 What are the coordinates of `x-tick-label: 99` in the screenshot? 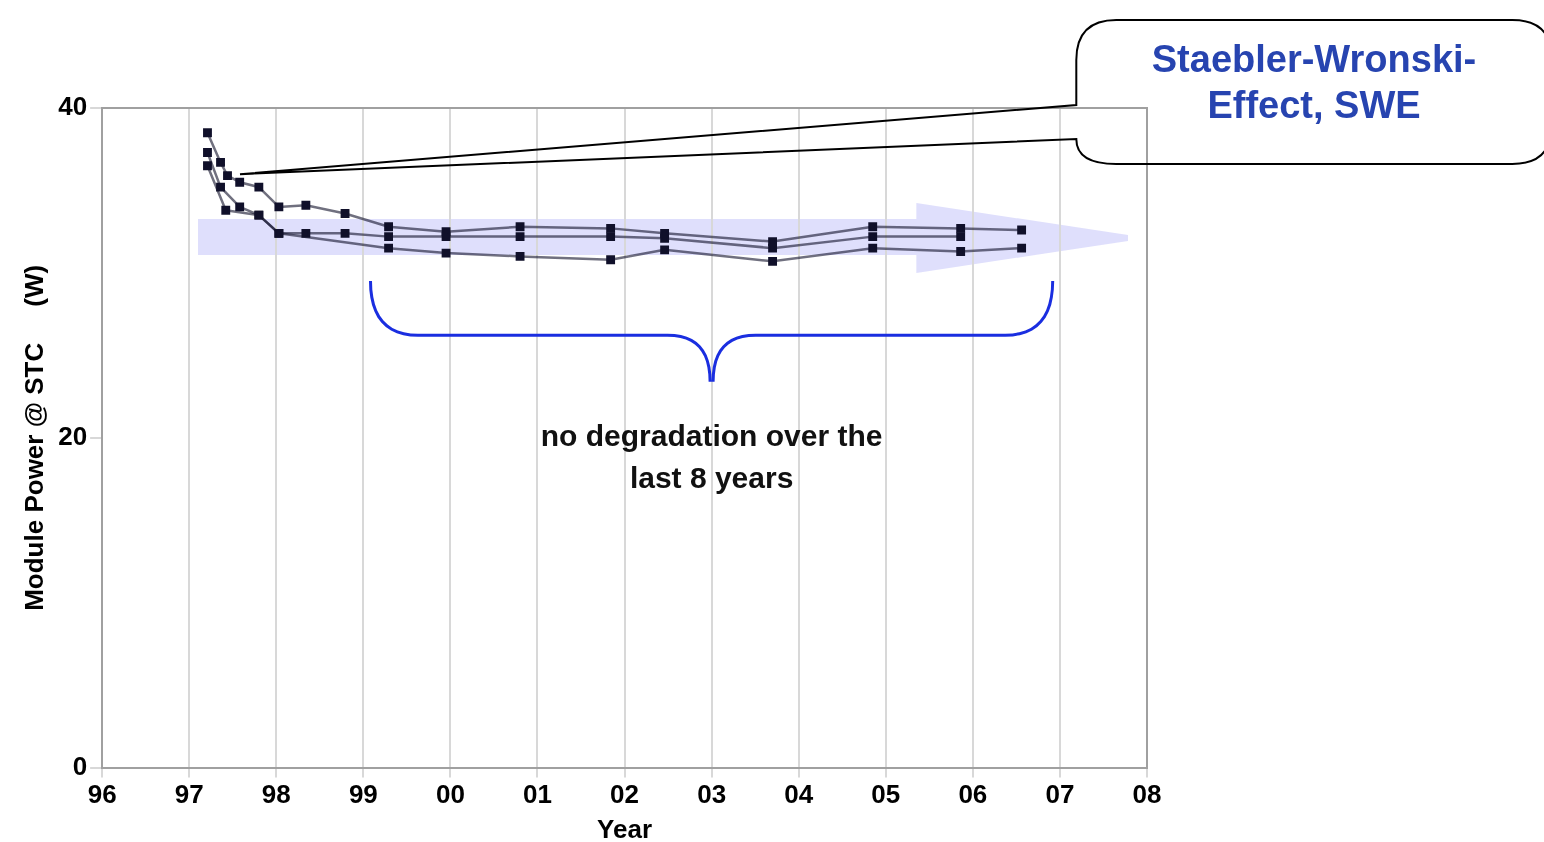 It's located at (363, 794).